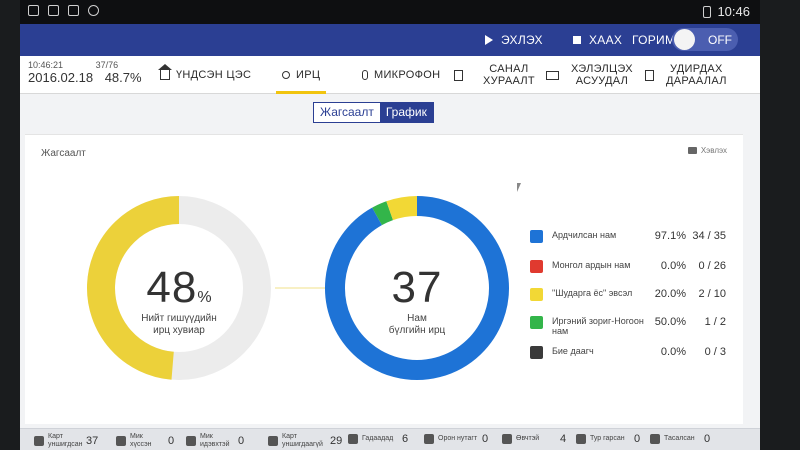 The height and width of the screenshot is (450, 800). Describe the element at coordinates (707, 11) in the screenshot. I see `battery-icon` at that location.